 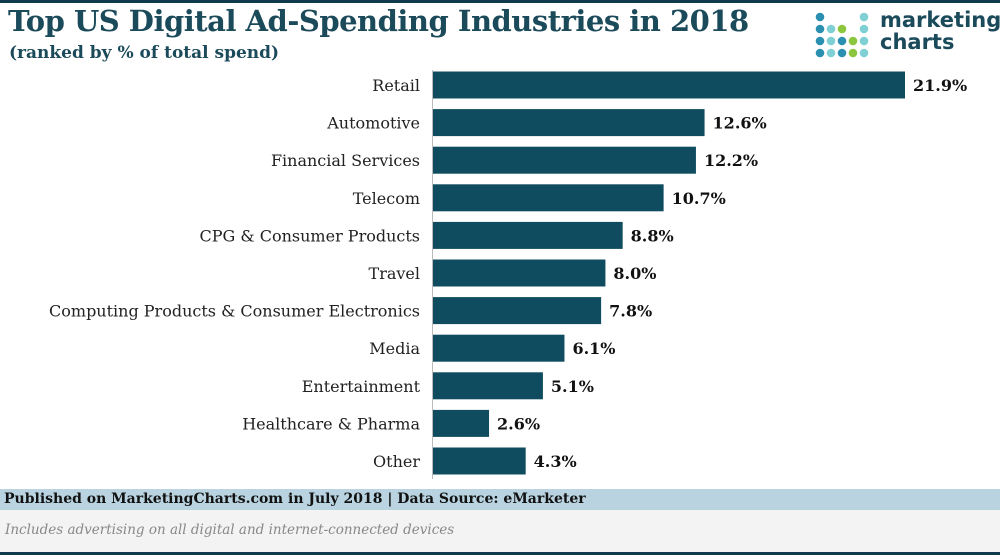 What do you see at coordinates (373, 123) in the screenshot?
I see `category-label: Automotive` at bounding box center [373, 123].